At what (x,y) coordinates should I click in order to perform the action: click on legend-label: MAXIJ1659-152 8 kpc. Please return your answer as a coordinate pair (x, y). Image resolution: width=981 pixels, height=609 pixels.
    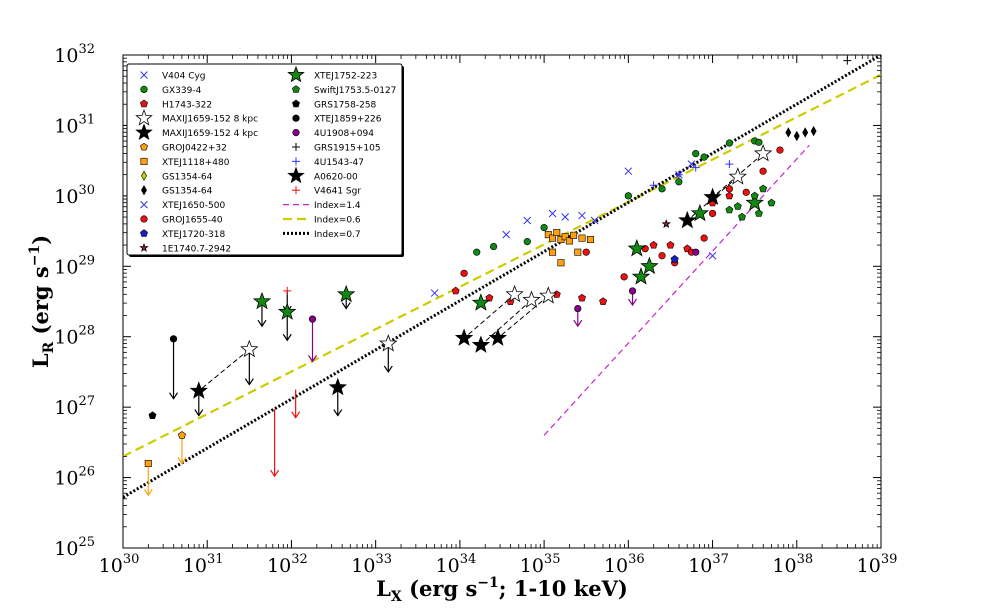
    Looking at the image, I should click on (210, 120).